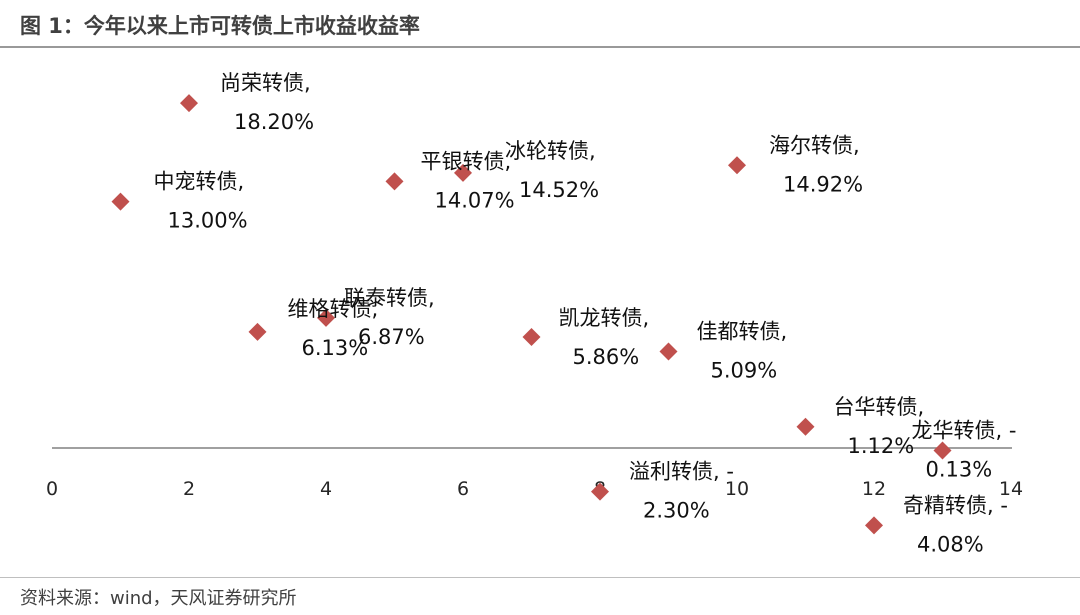  What do you see at coordinates (1011, 489) in the screenshot?
I see `x-tick-label: 14` at bounding box center [1011, 489].